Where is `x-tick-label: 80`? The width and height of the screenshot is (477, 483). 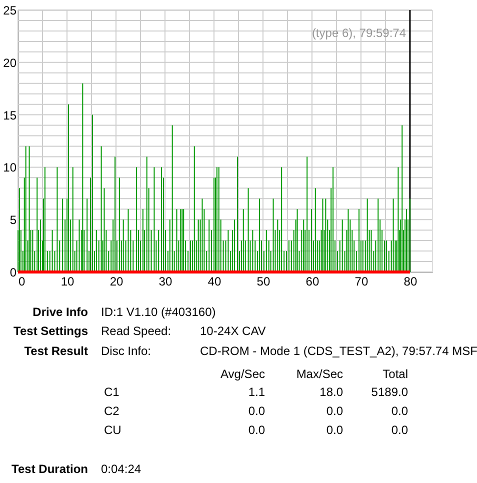
x-tick-label: 80 is located at coordinates (411, 281).